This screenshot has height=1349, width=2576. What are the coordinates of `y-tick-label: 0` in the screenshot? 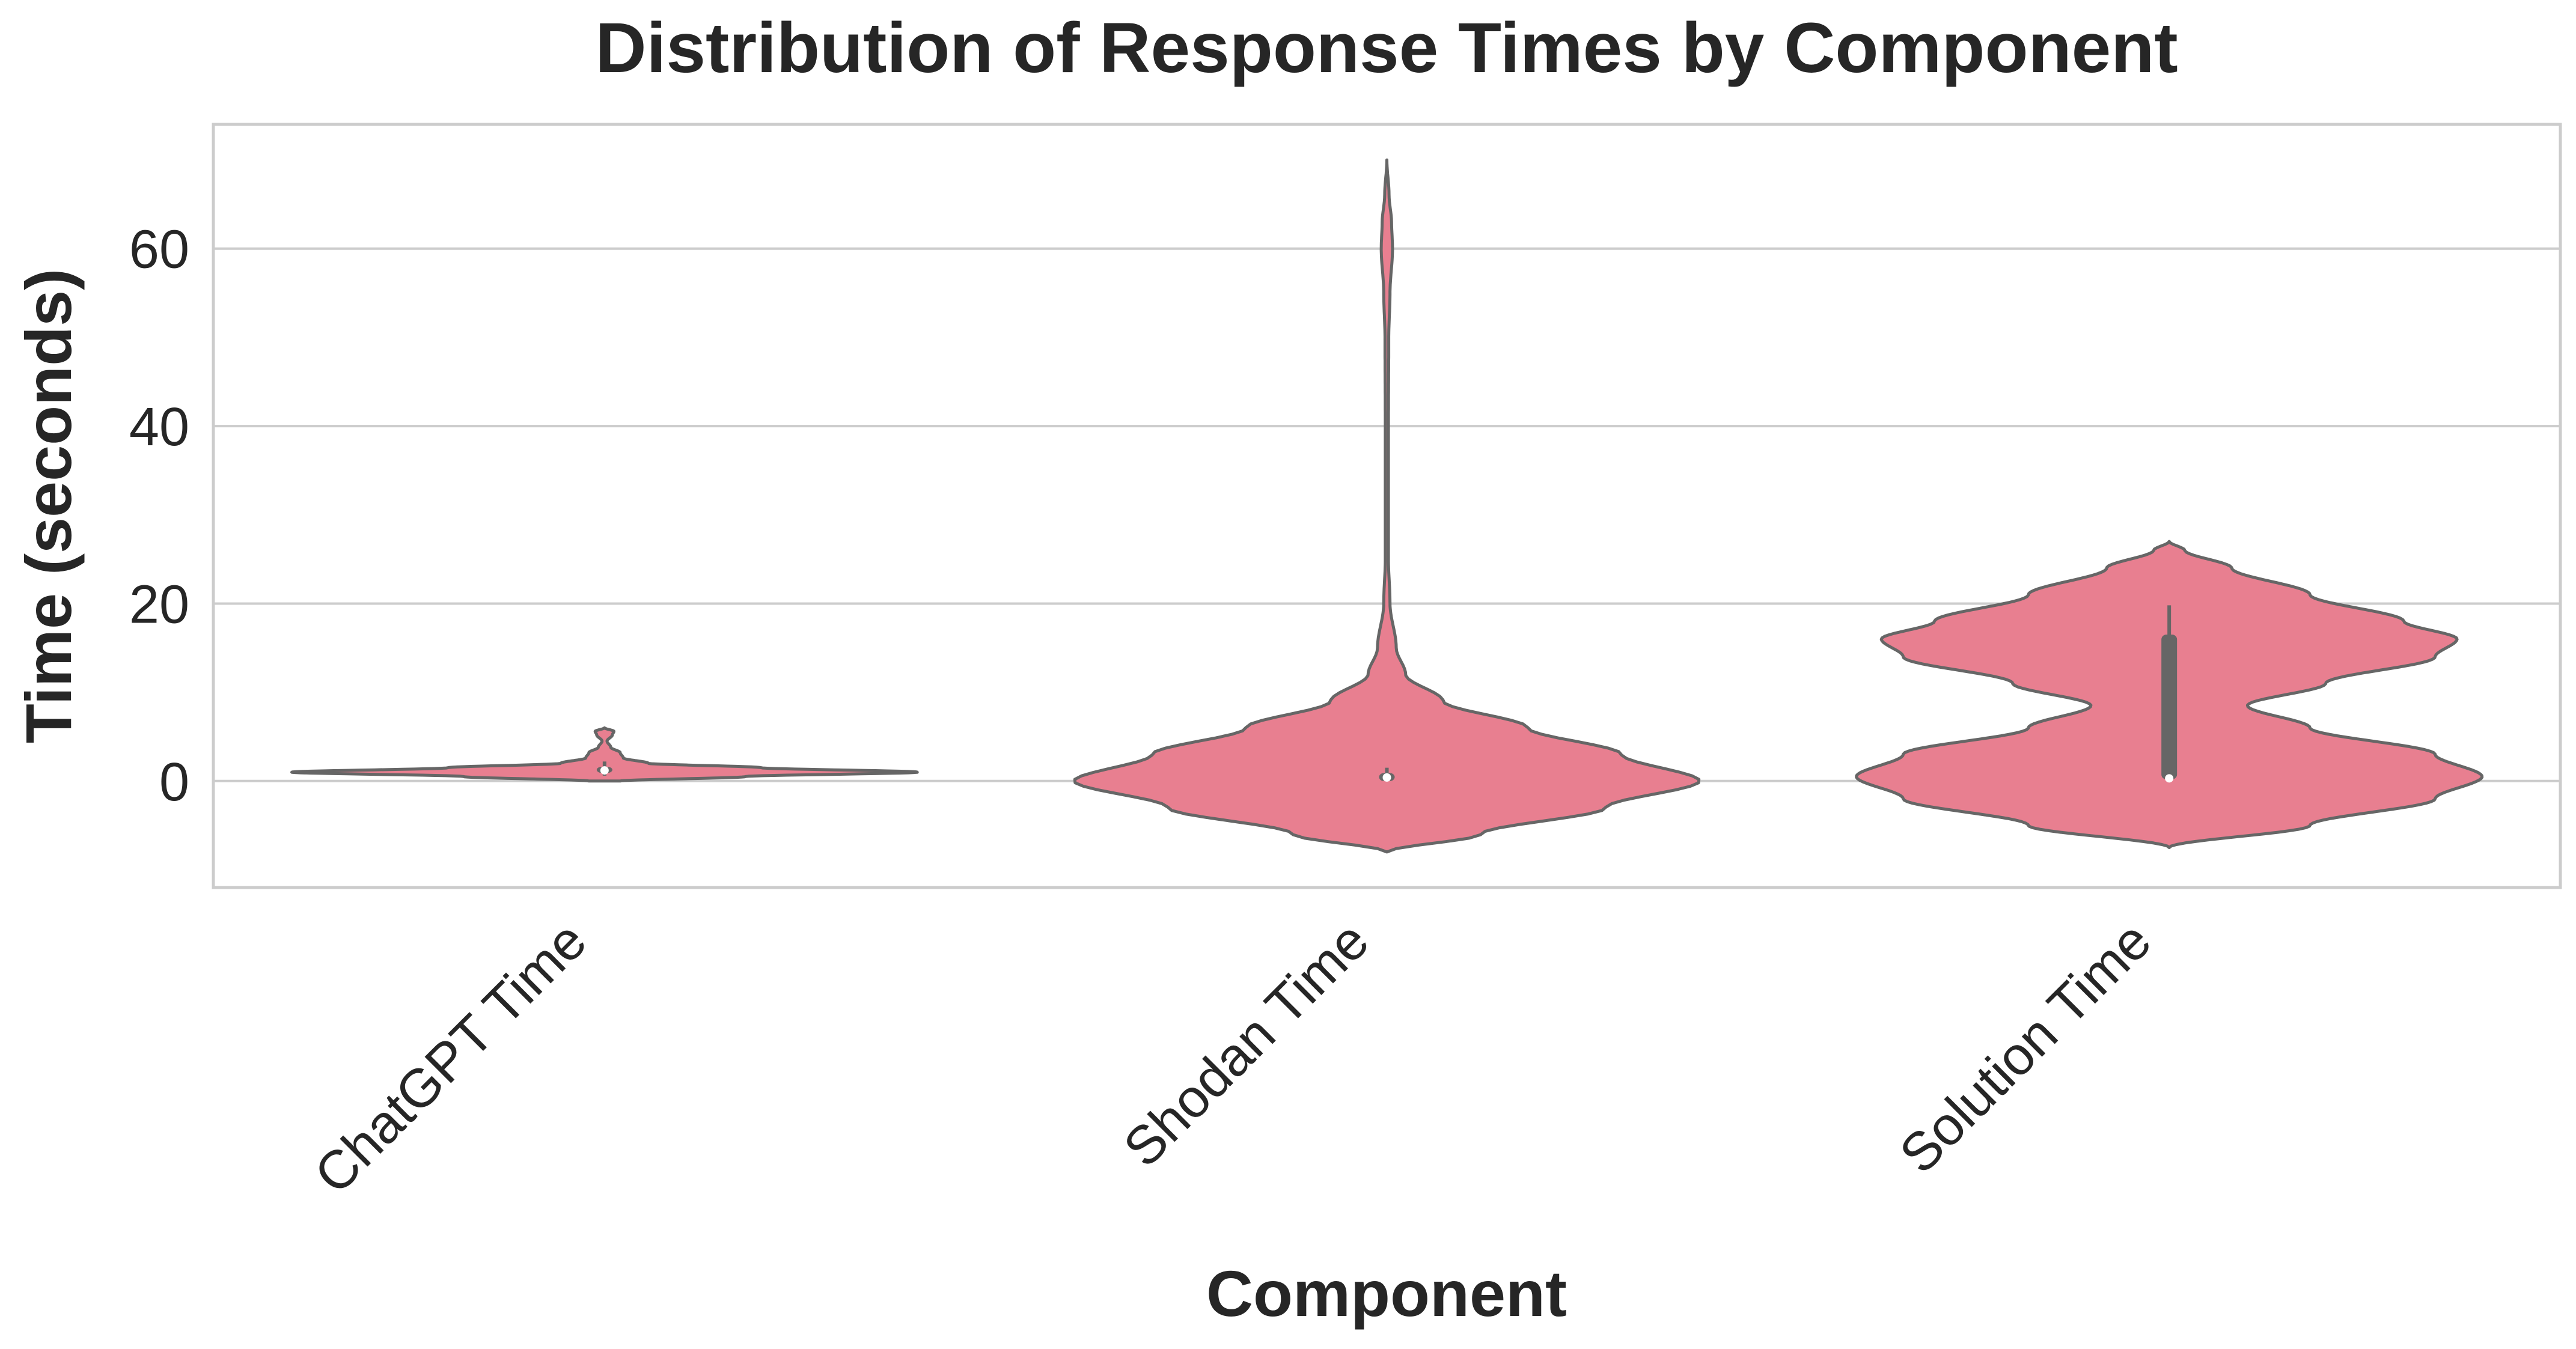 It's located at (174, 782).